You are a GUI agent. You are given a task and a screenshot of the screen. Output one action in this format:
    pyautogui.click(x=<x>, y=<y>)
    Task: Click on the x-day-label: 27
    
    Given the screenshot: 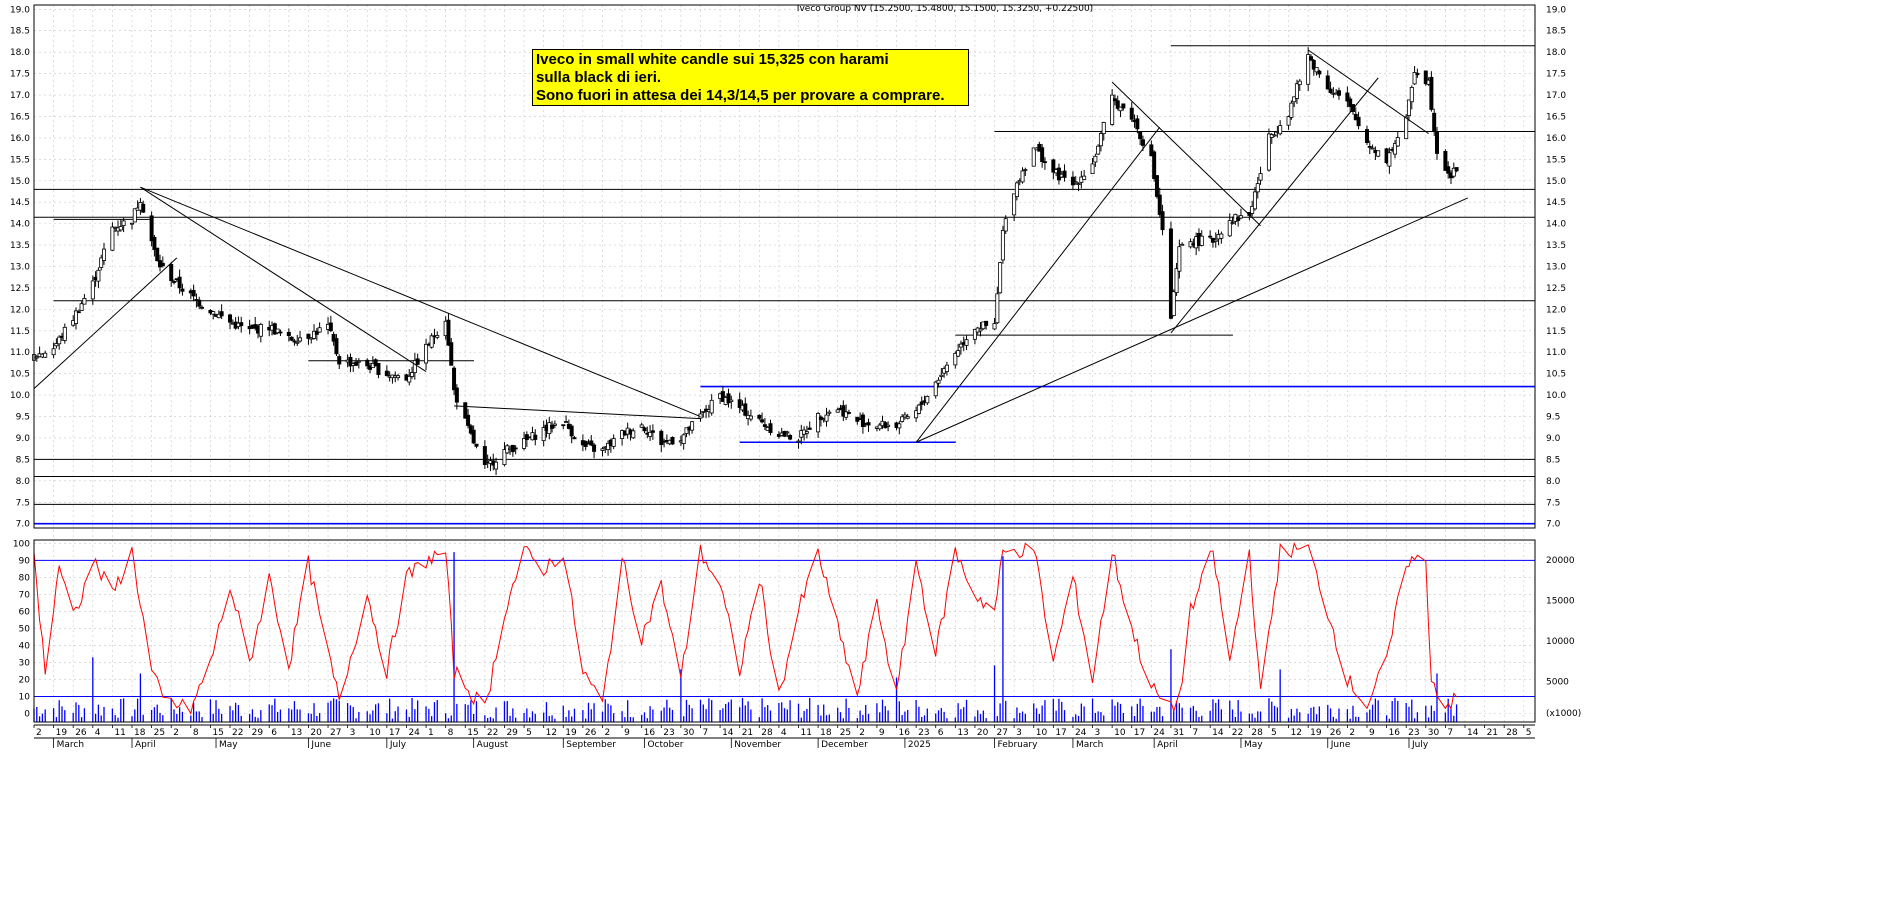 What is the action you would take?
    pyautogui.click(x=1002, y=733)
    